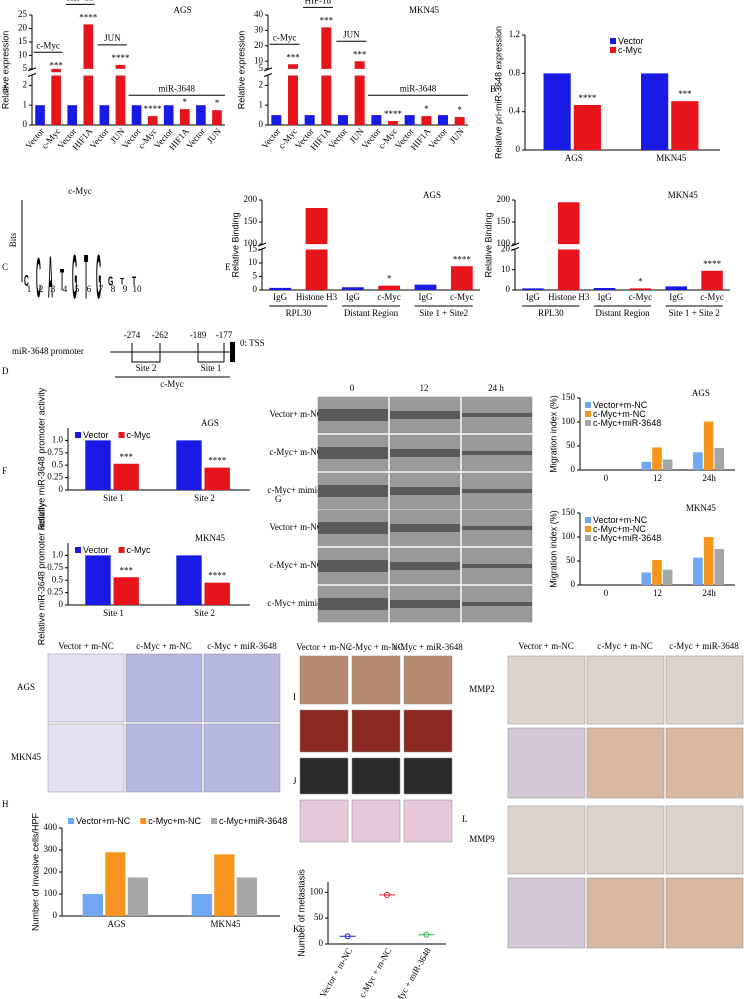  Describe the element at coordinates (318, 2) in the screenshot. I see `annotation: HIF-1α` at that location.